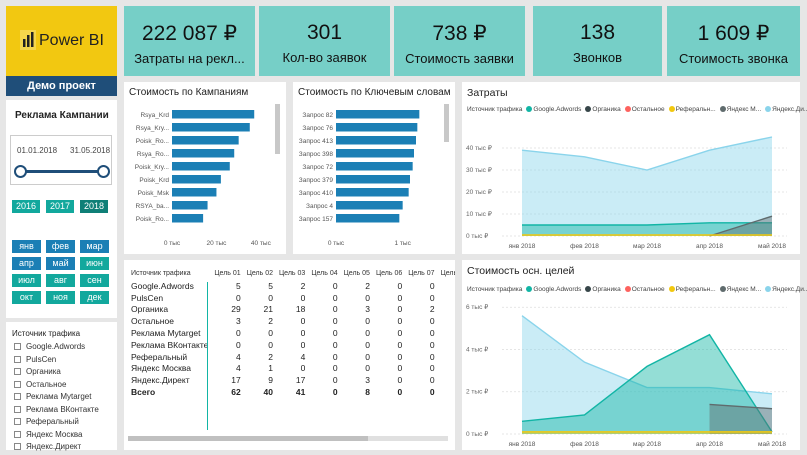 This screenshot has width=807, height=455. I want to click on year-button-2018: 2018, so click(94, 206).